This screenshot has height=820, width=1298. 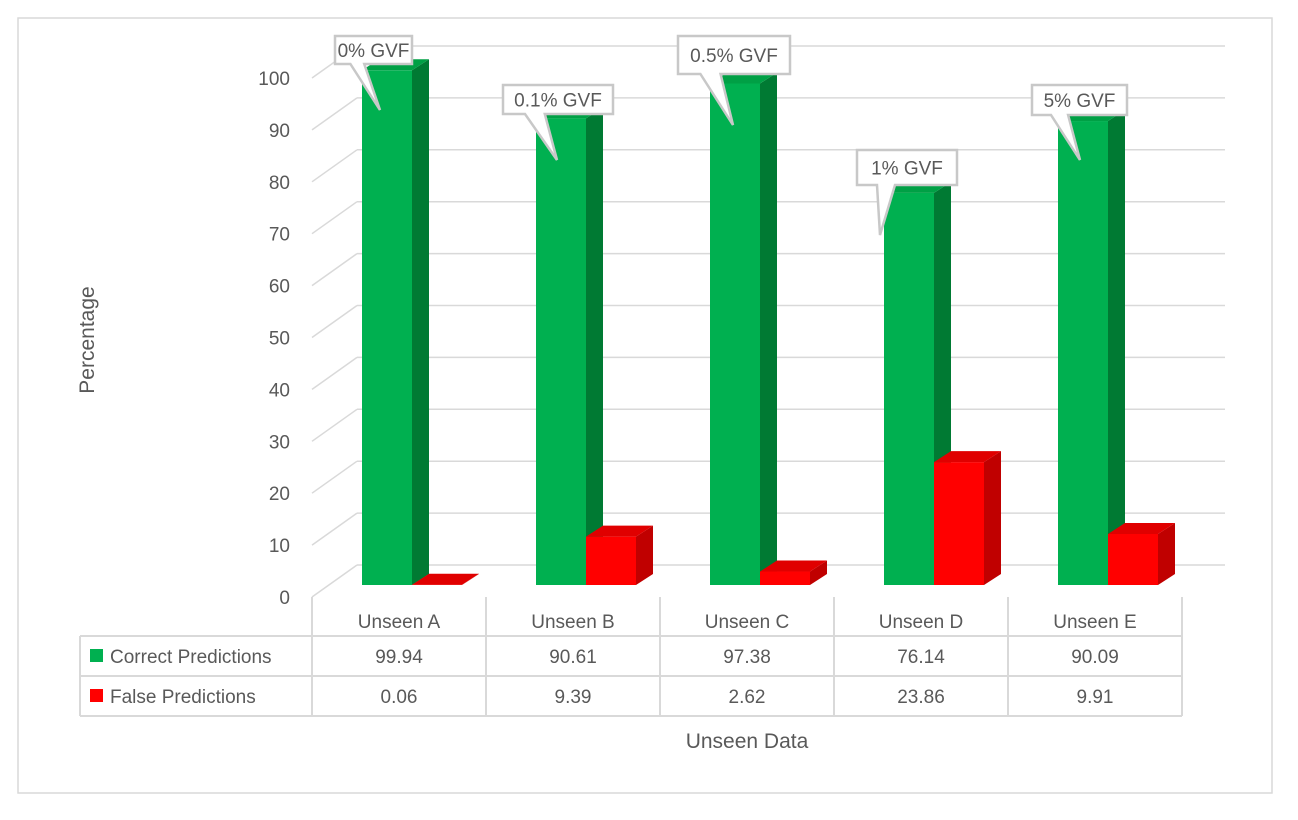 I want to click on y-tick-label: 100, so click(x=274, y=79).